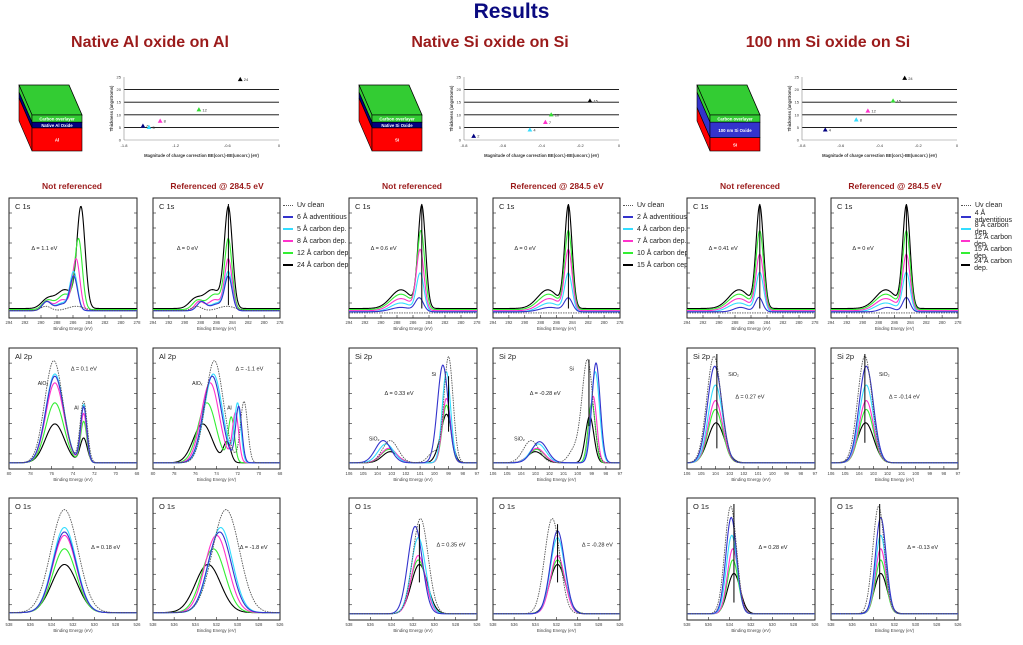 Image resolution: width=1023 pixels, height=645 pixels. What do you see at coordinates (280, 473) in the screenshot?
I see `x-tick-label: 68` at bounding box center [280, 473].